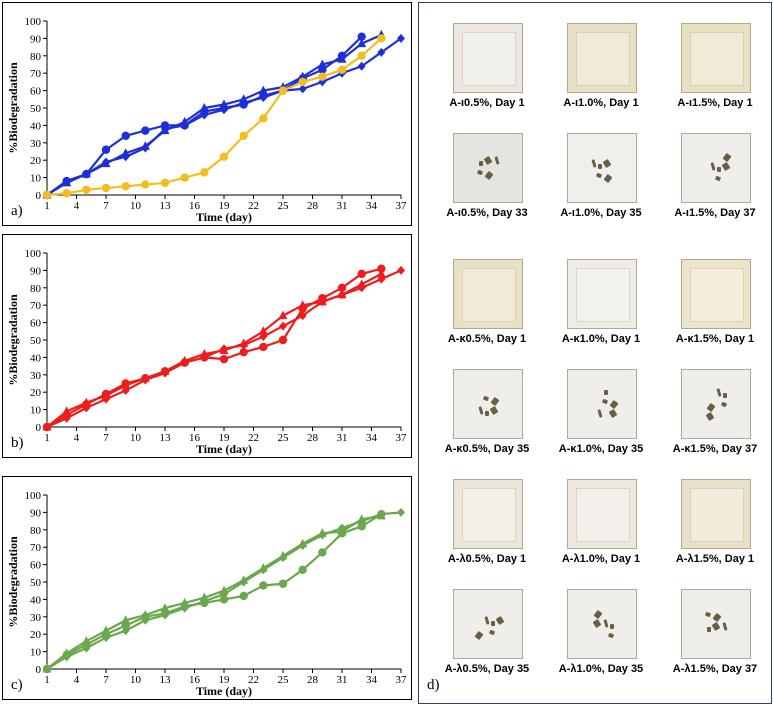  Describe the element at coordinates (39, 670) in the screenshot. I see `y-tick-label: 0` at that location.